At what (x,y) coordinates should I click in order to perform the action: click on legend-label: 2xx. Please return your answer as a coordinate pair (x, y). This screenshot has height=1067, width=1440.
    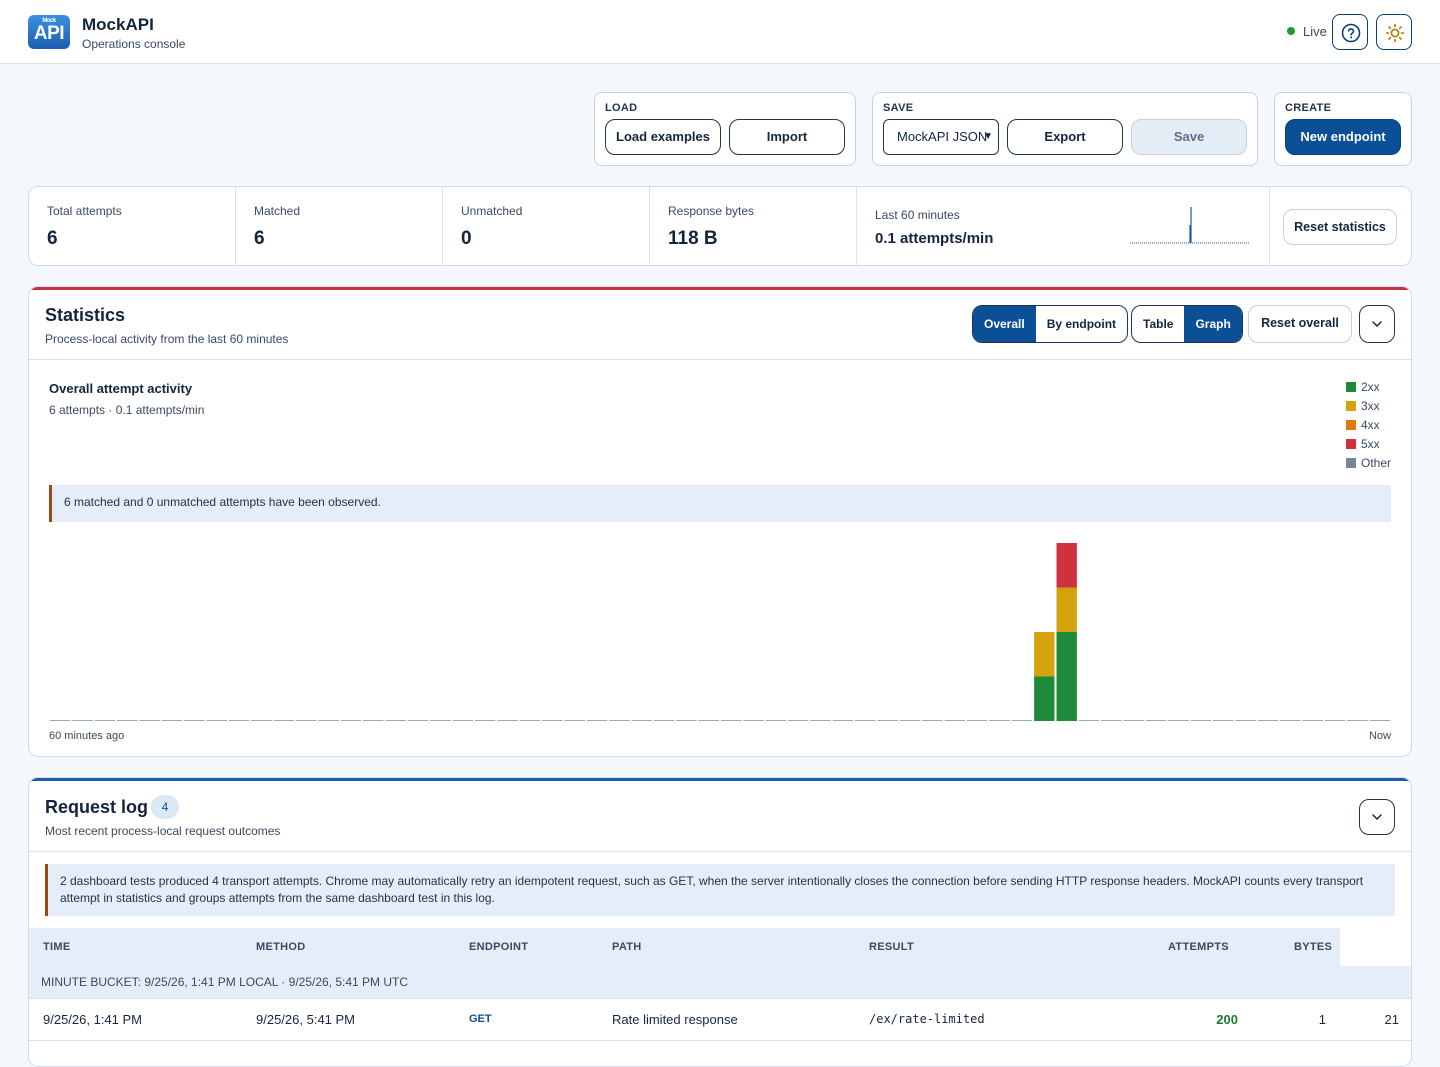
    Looking at the image, I should click on (1370, 387).